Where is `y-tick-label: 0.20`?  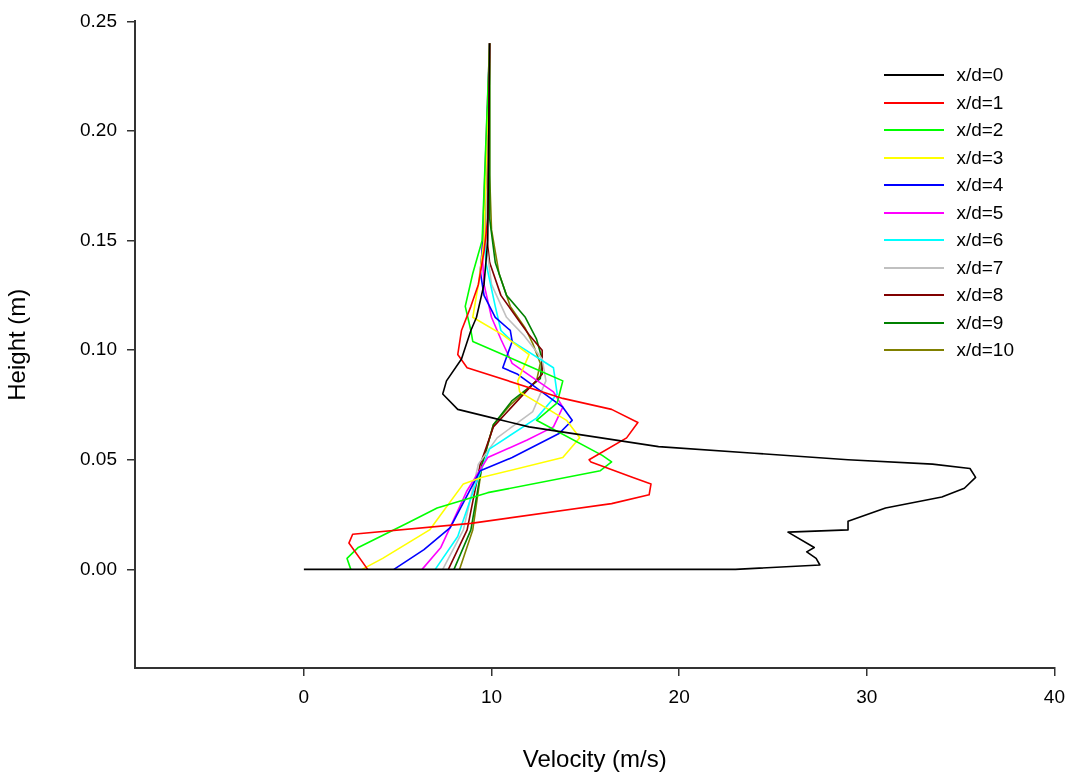 y-tick-label: 0.20 is located at coordinates (98, 130).